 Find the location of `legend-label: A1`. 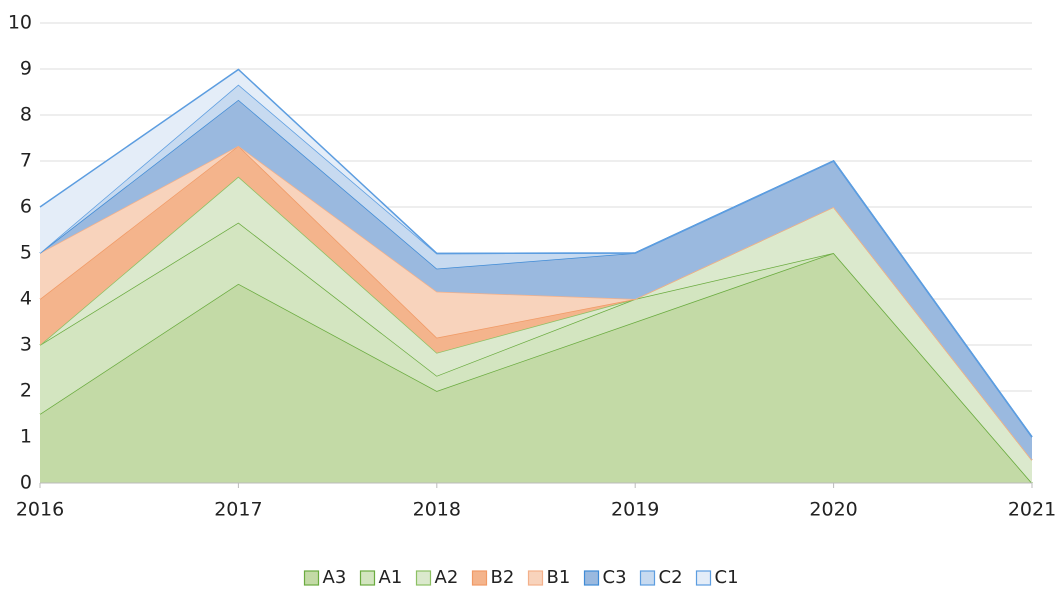

legend-label: A1 is located at coordinates (391, 577).